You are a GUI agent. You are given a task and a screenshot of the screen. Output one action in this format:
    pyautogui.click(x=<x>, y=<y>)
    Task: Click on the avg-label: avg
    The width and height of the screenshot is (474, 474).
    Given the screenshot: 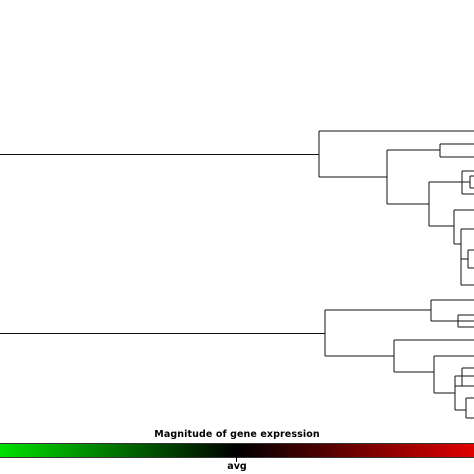 What is the action you would take?
    pyautogui.click(x=237, y=466)
    